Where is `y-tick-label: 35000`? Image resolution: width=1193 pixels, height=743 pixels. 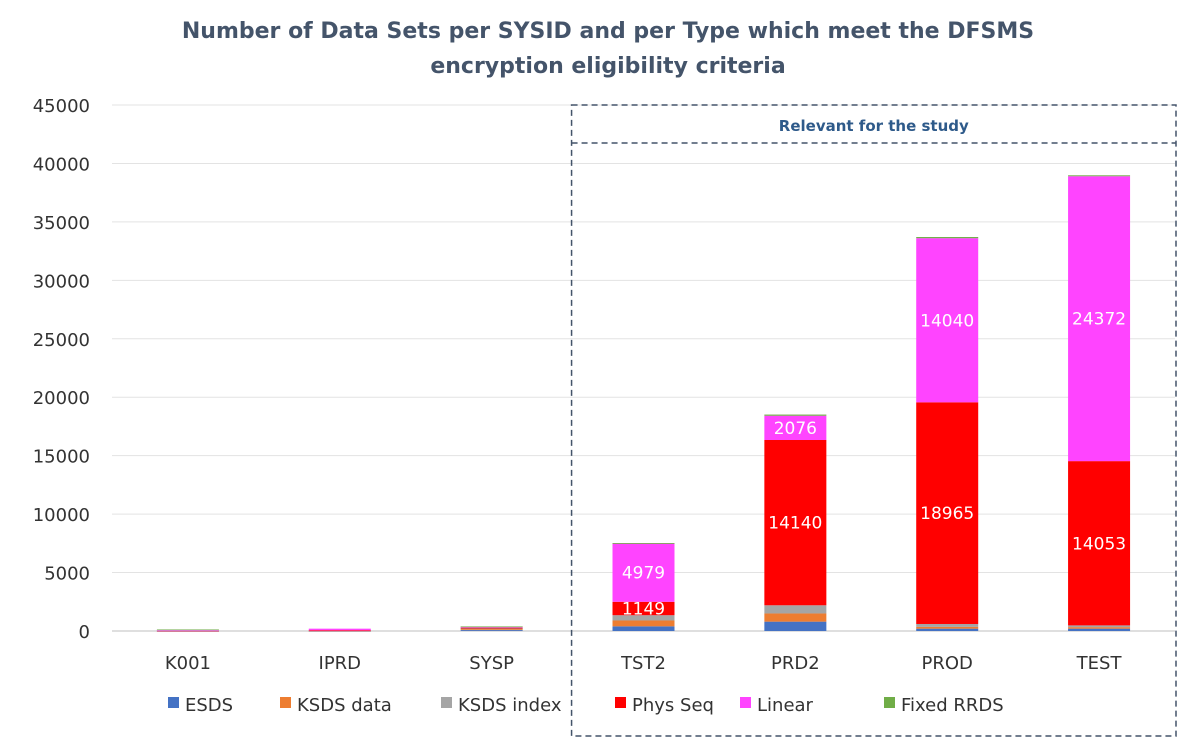
y-tick-label: 35000 is located at coordinates (61, 223).